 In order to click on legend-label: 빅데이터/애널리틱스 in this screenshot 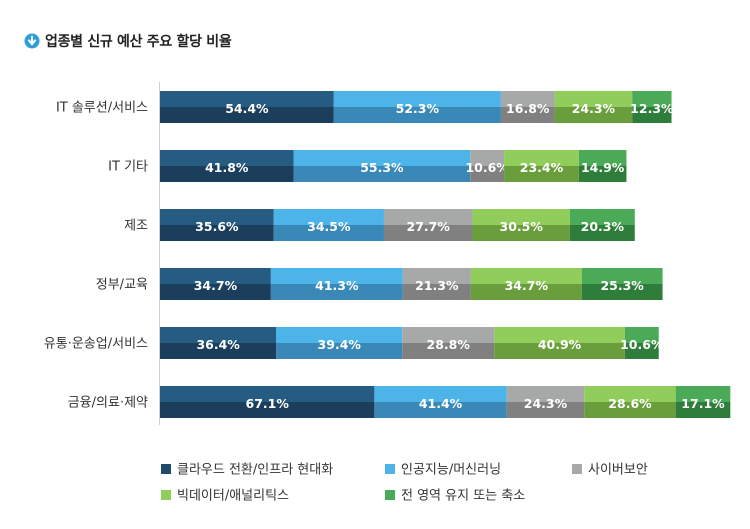, I will do `click(233, 496)`.